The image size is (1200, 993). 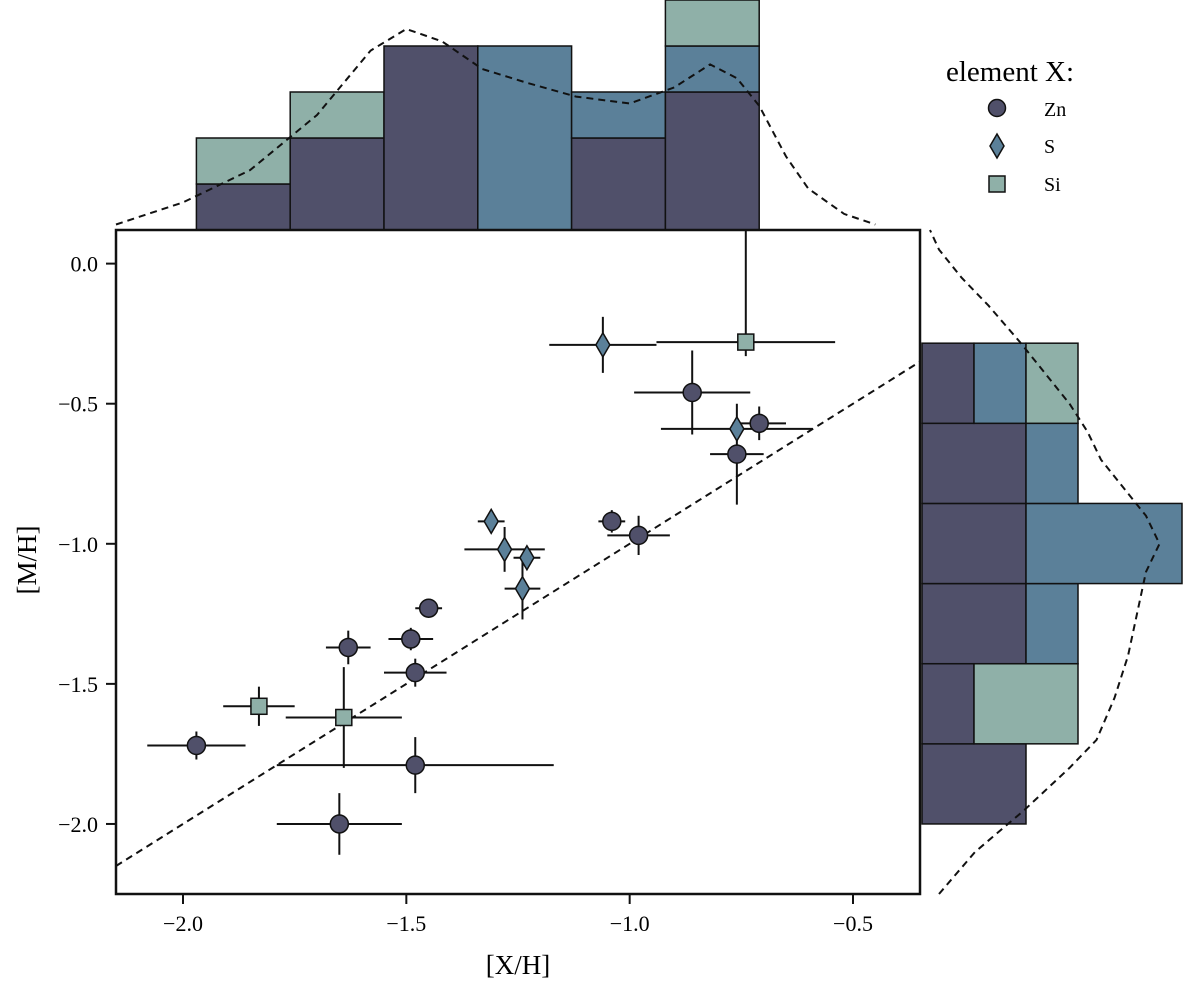 What do you see at coordinates (1049, 147) in the screenshot?
I see `legend-label-s: S` at bounding box center [1049, 147].